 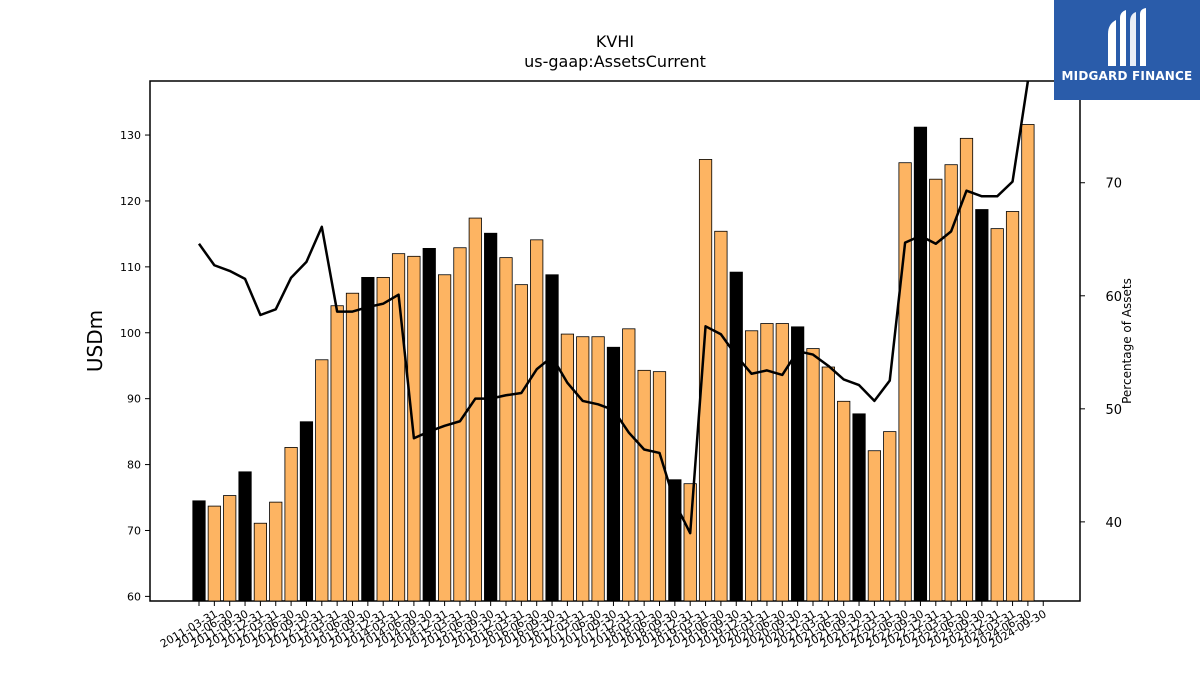 What do you see at coordinates (130, 333) in the screenshot?
I see `left-tick-label: 100` at bounding box center [130, 333].